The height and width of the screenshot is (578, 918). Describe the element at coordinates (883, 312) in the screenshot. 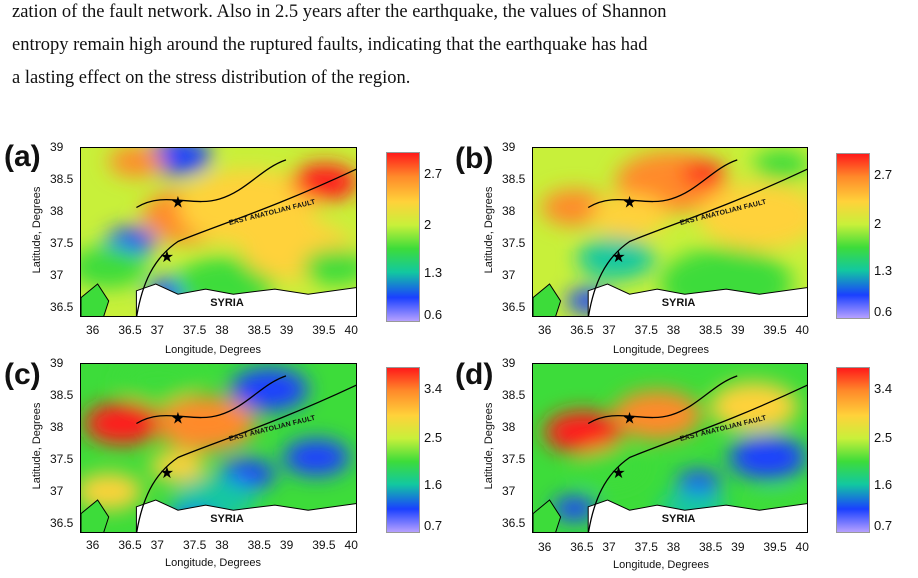

I see `colorbar-tick-label: 0.6` at that location.